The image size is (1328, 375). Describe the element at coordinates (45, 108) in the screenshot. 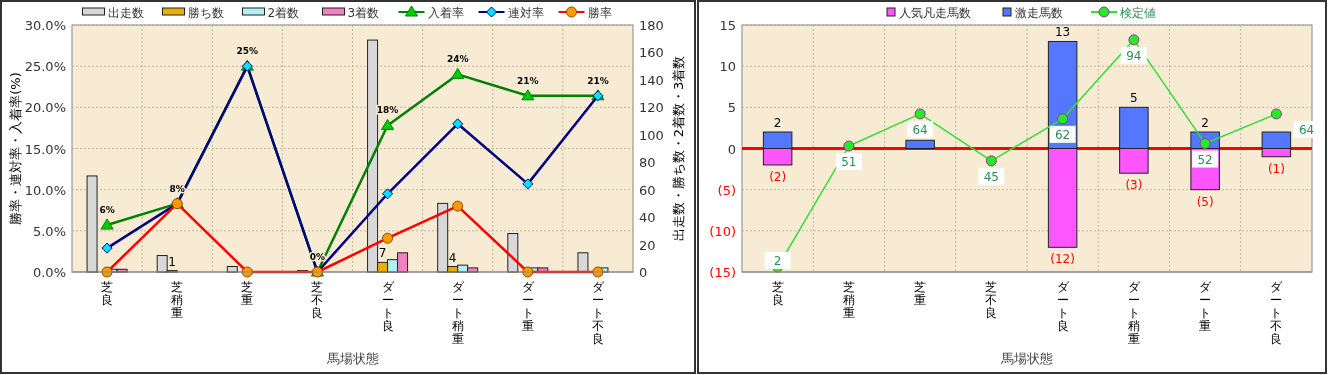

I see `y-tick-label: 20.0%` at that location.